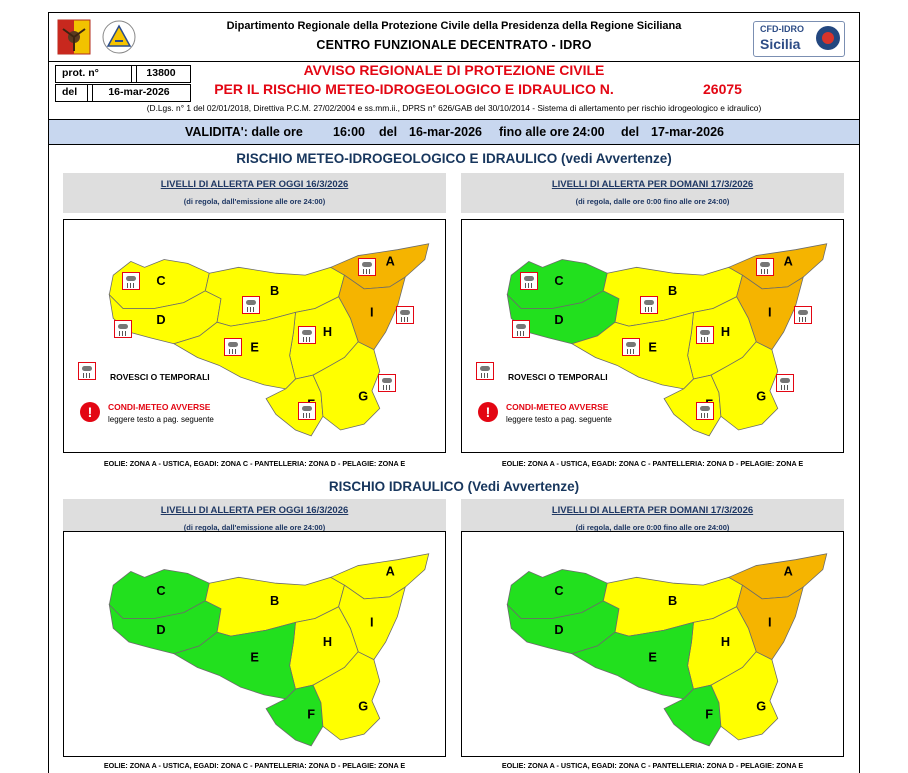 This screenshot has width=908, height=773. I want to click on civil-protection-logo, so click(119, 37).